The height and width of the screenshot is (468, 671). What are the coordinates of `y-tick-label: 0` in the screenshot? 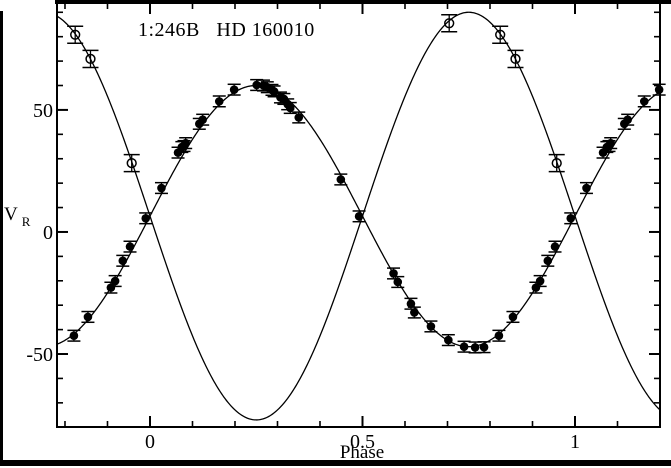 It's located at (48, 233).